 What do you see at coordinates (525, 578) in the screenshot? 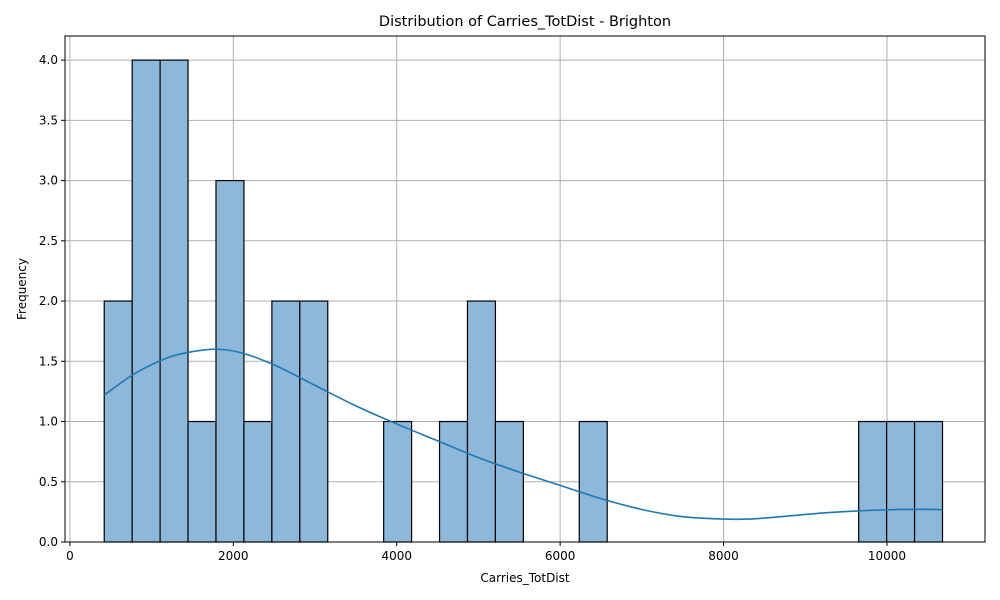
I see `x-axis-title: Carries_TotDist` at bounding box center [525, 578].